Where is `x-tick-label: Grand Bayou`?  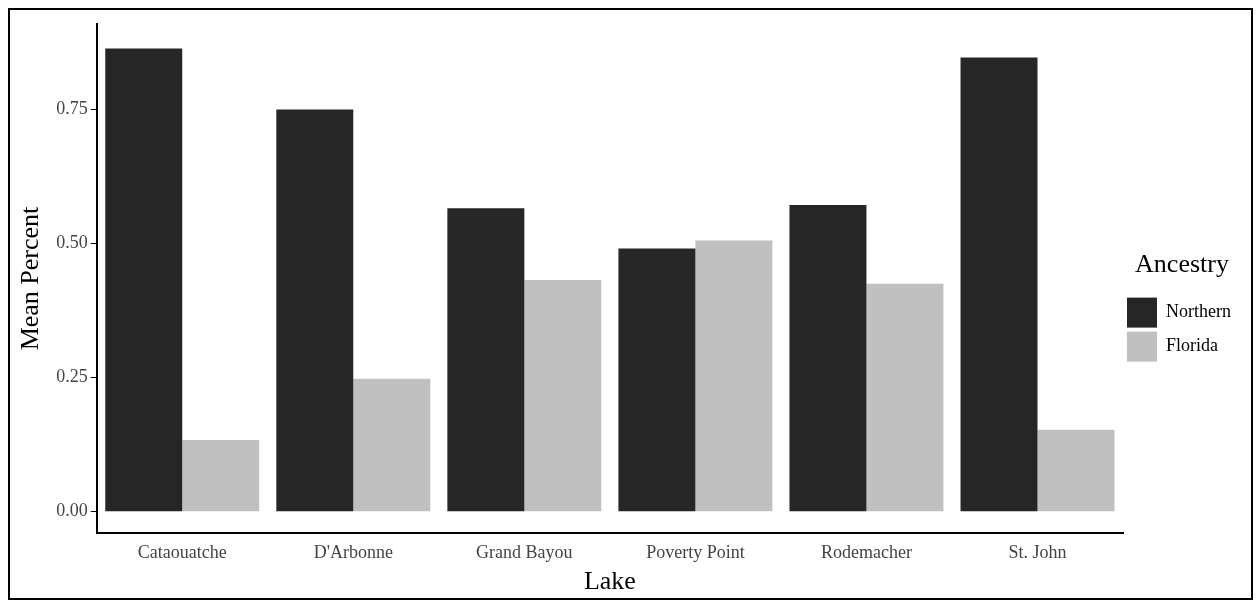
x-tick-label: Grand Bayou is located at coordinates (524, 551).